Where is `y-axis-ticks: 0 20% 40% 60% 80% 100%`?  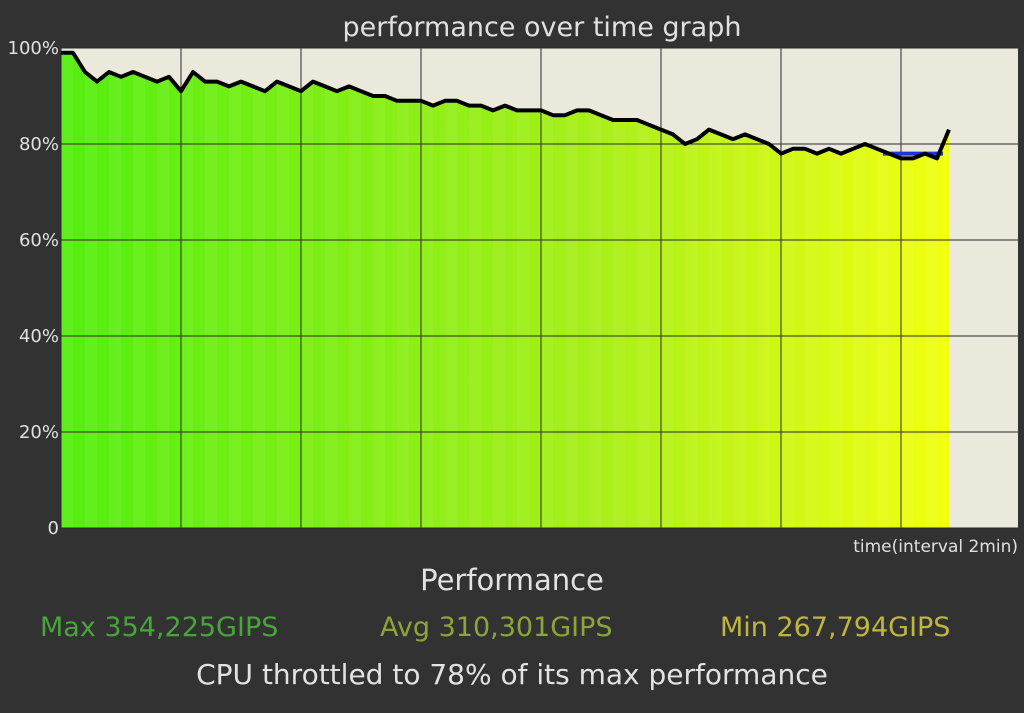 y-axis-ticks: 0 20% 40% 60% 80% 100% is located at coordinates (33, 288).